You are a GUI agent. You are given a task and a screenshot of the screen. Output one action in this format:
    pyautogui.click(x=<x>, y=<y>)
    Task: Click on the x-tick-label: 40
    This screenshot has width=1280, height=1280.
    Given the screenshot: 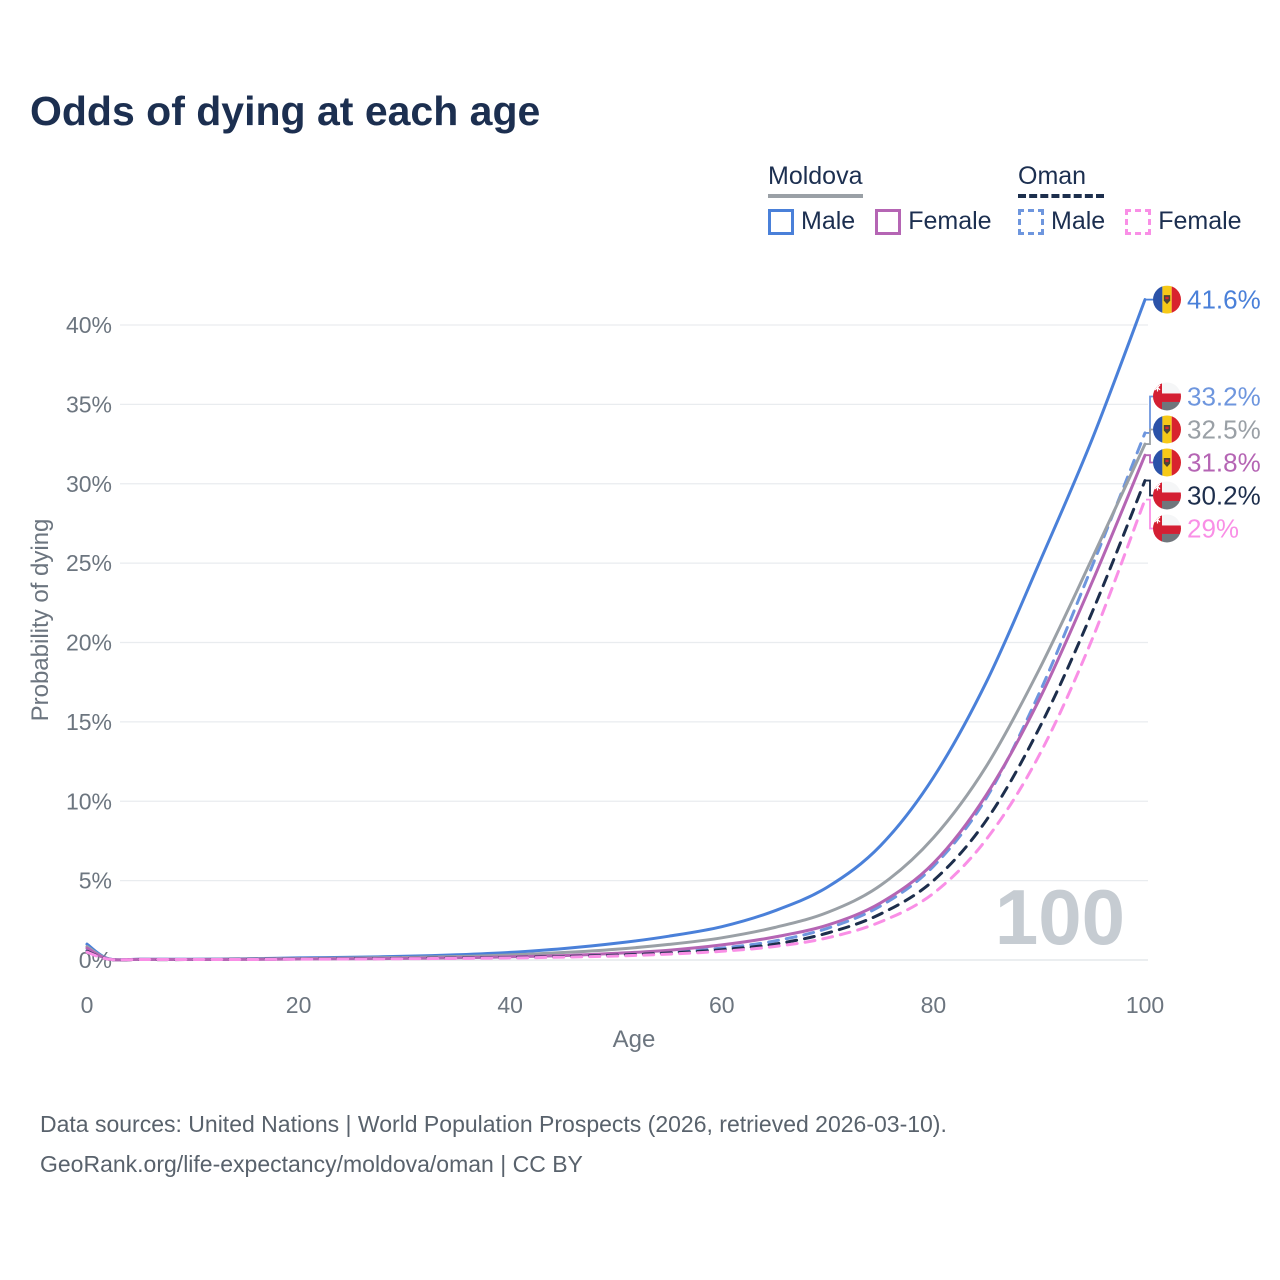 What is the action you would take?
    pyautogui.click(x=510, y=1005)
    